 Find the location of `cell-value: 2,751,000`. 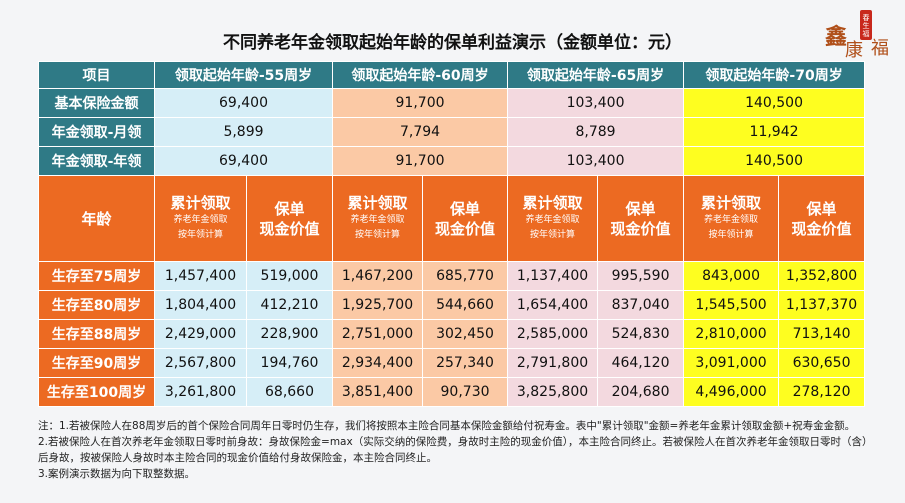

cell-value: 2,751,000 is located at coordinates (378, 334).